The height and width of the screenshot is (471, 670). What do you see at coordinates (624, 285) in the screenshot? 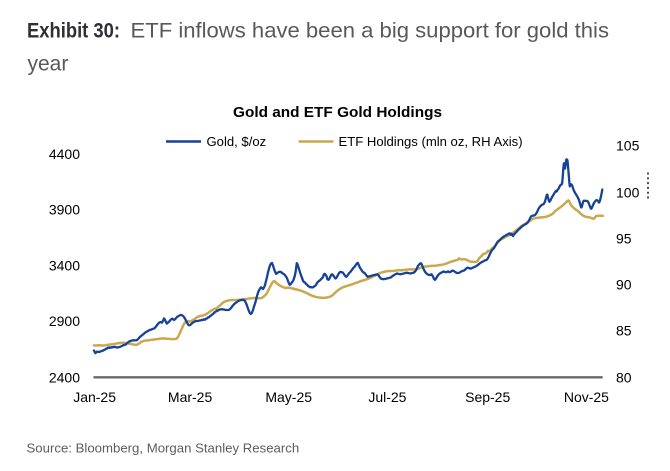
I see `svg-text: 90` at bounding box center [624, 285].